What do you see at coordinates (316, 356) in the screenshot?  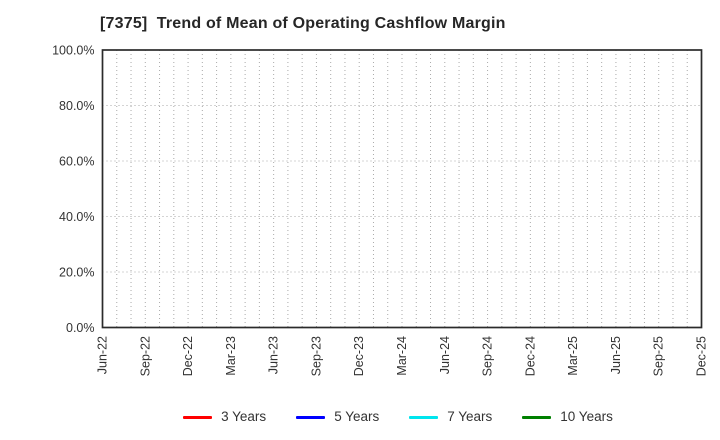 I see `x-tick-label: Sep-23` at bounding box center [316, 356].